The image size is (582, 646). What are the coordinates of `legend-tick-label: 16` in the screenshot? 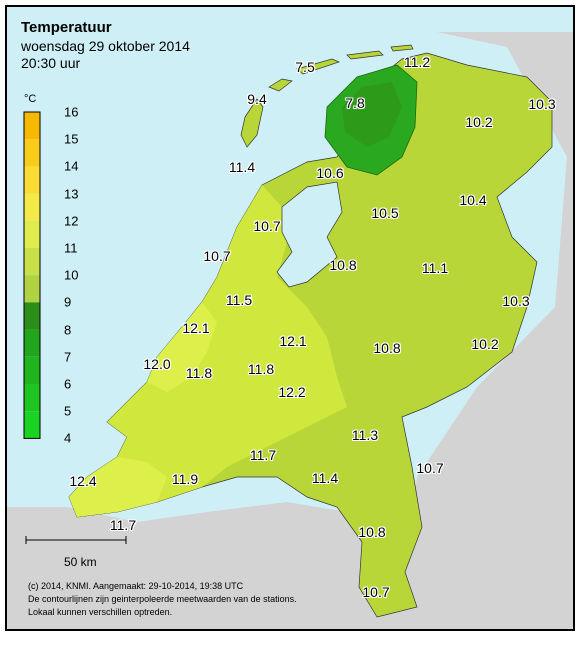 It's located at (71, 112).